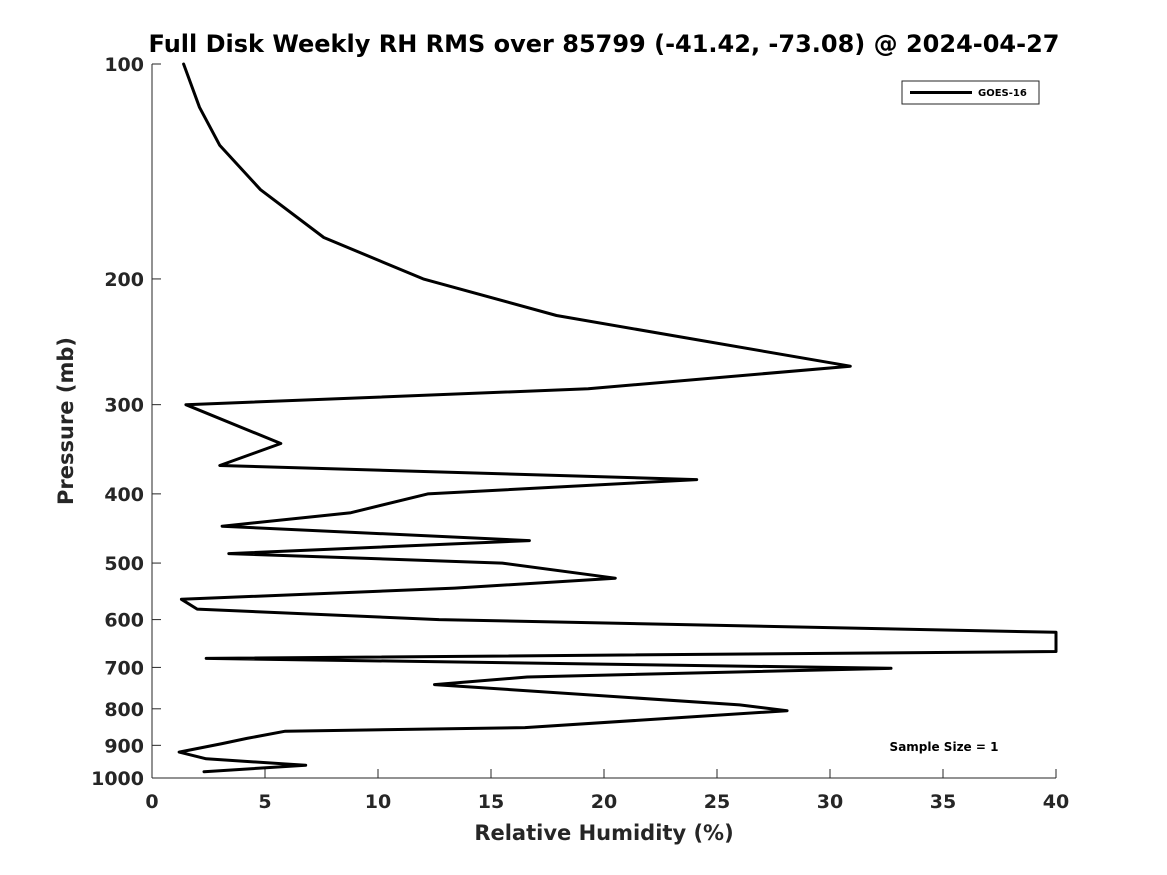  Describe the element at coordinates (66, 421) in the screenshot. I see `y-axis-label: Pressure (mb)` at that location.